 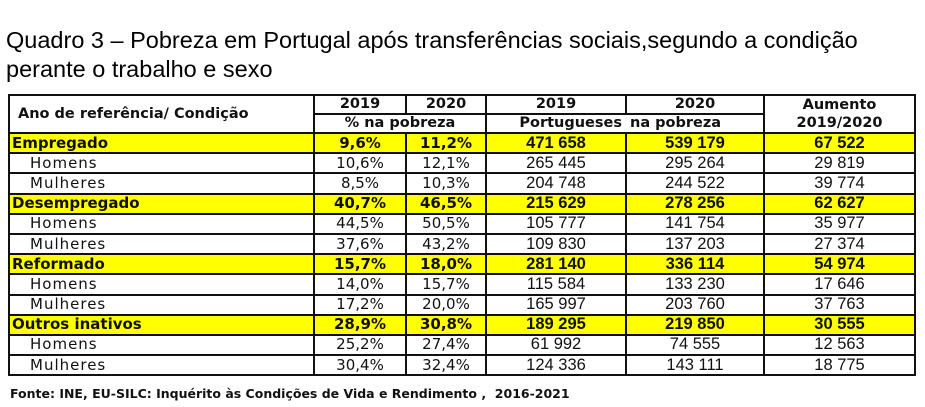 What do you see at coordinates (446, 163) in the screenshot?
I see `pct-2020-cell: 12,1%` at bounding box center [446, 163].